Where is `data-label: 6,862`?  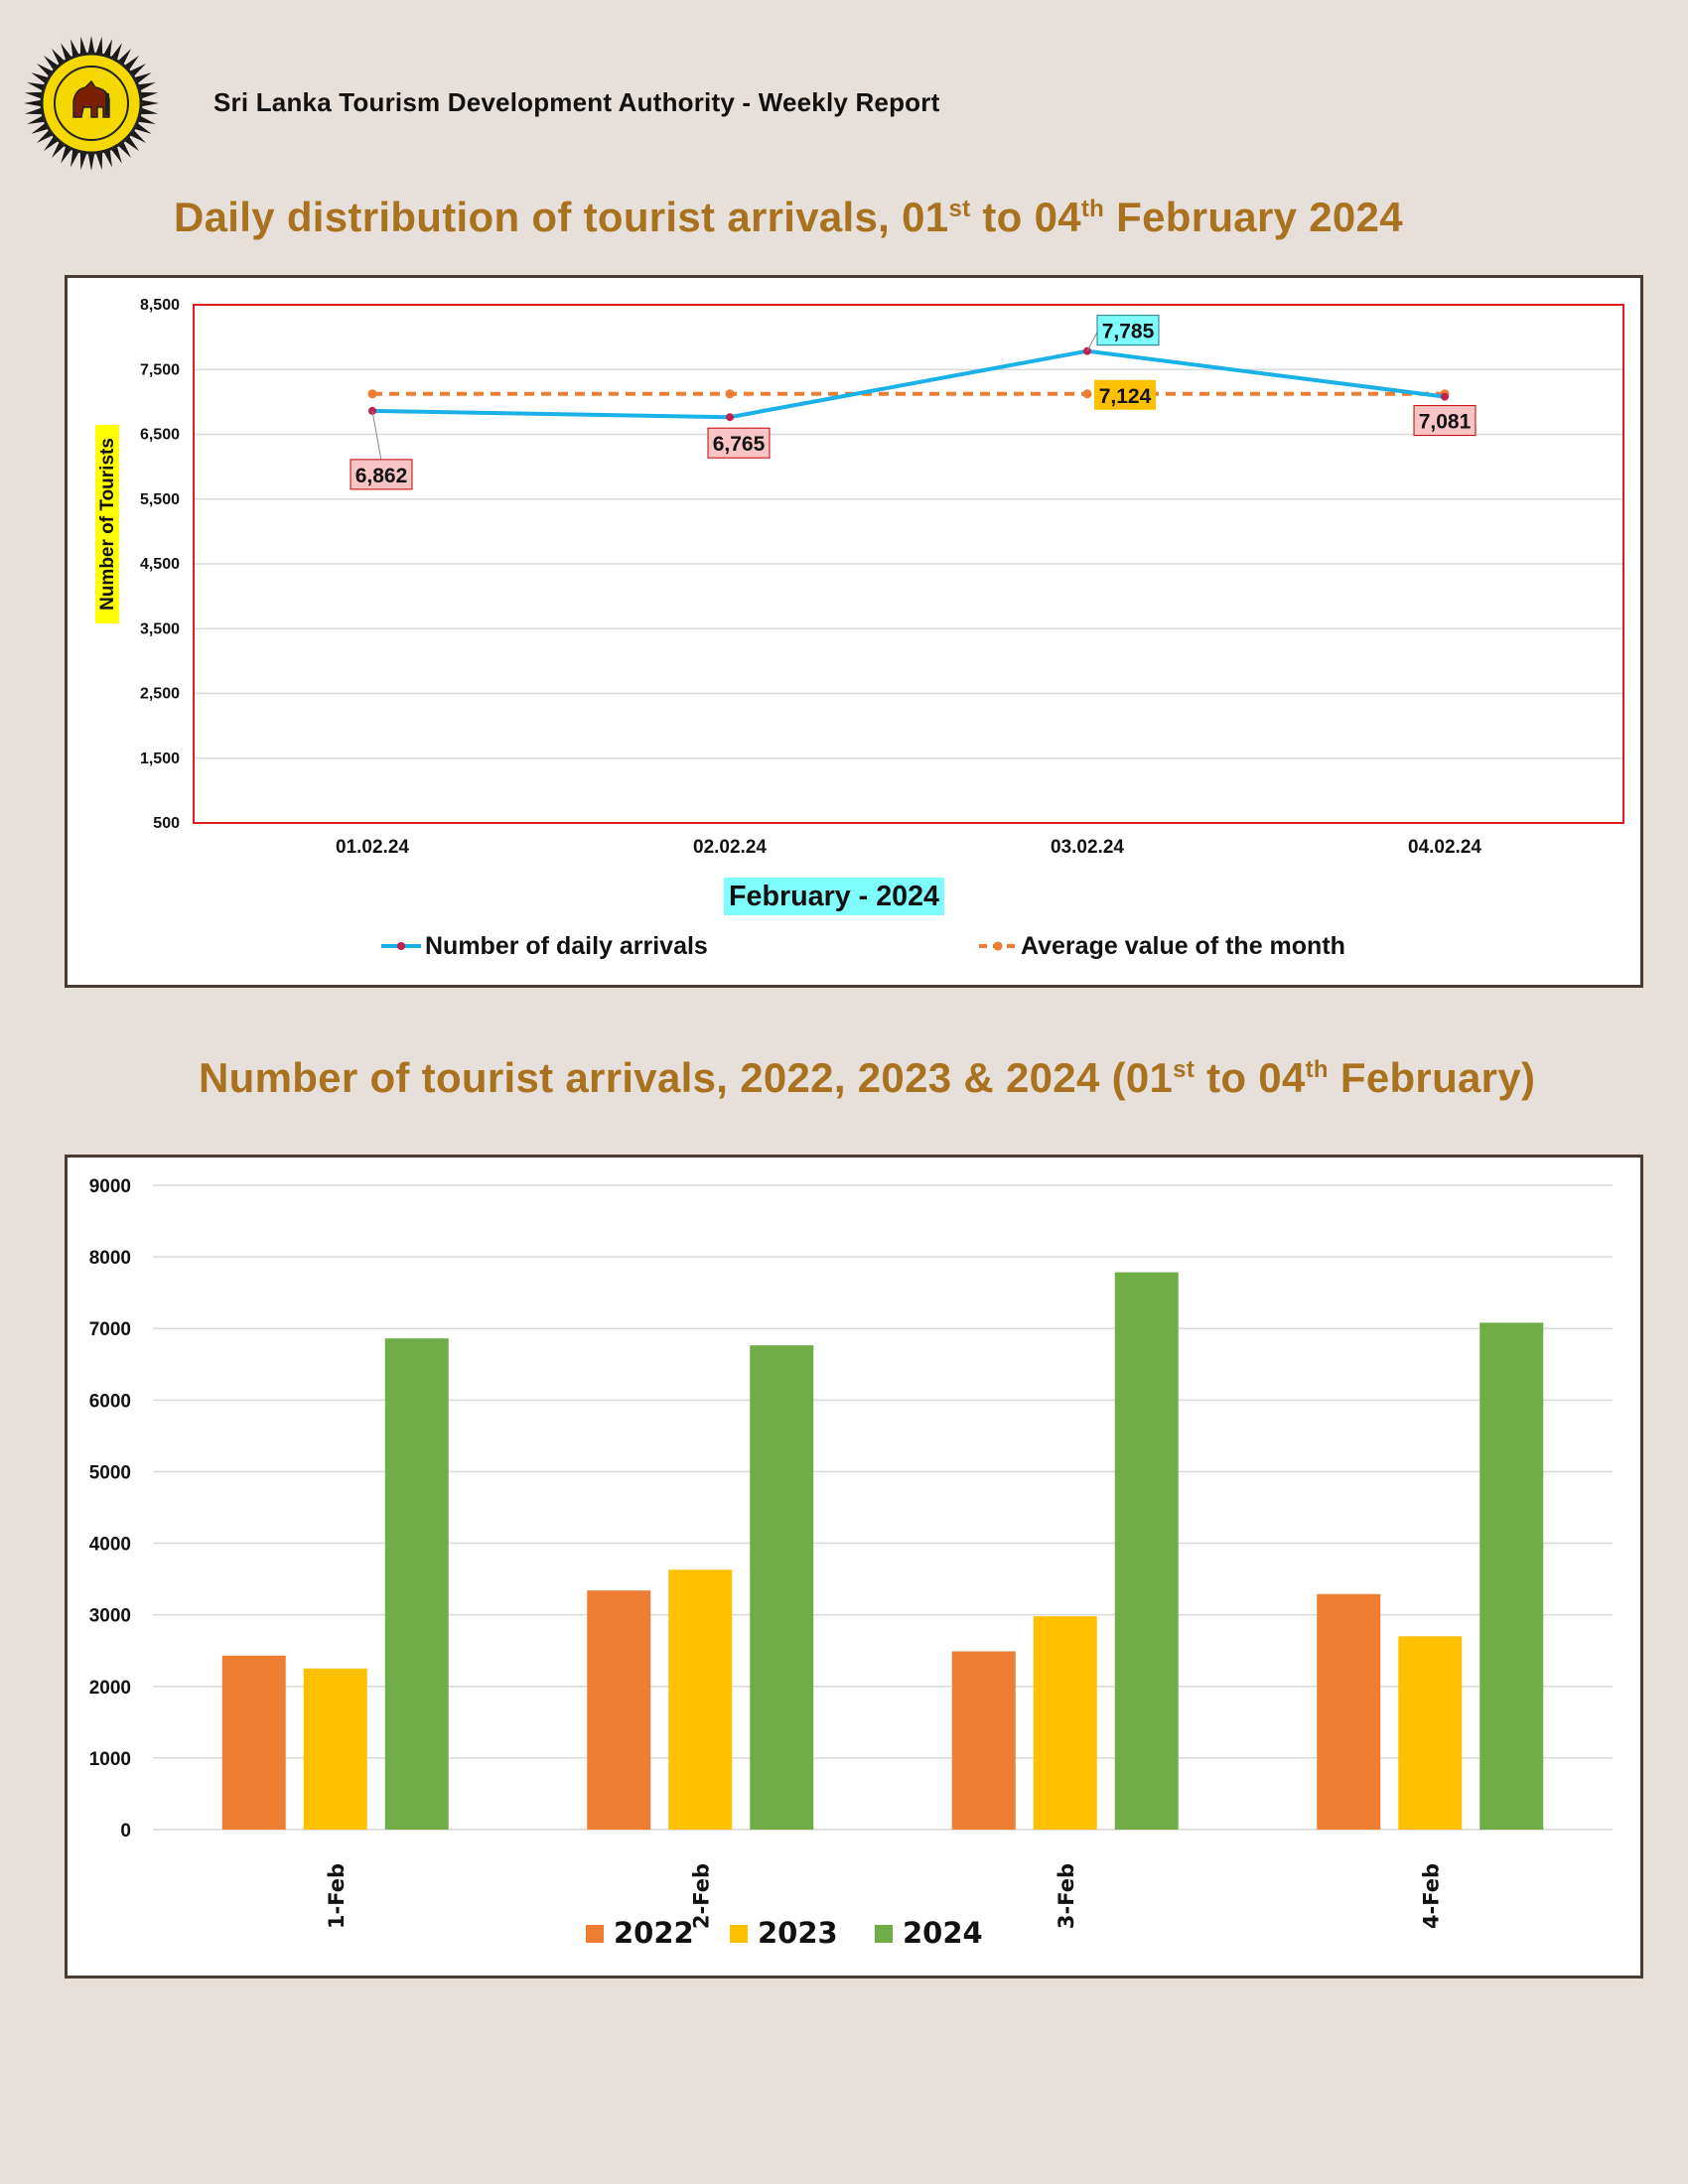 data-label: 6,862 is located at coordinates (381, 476).